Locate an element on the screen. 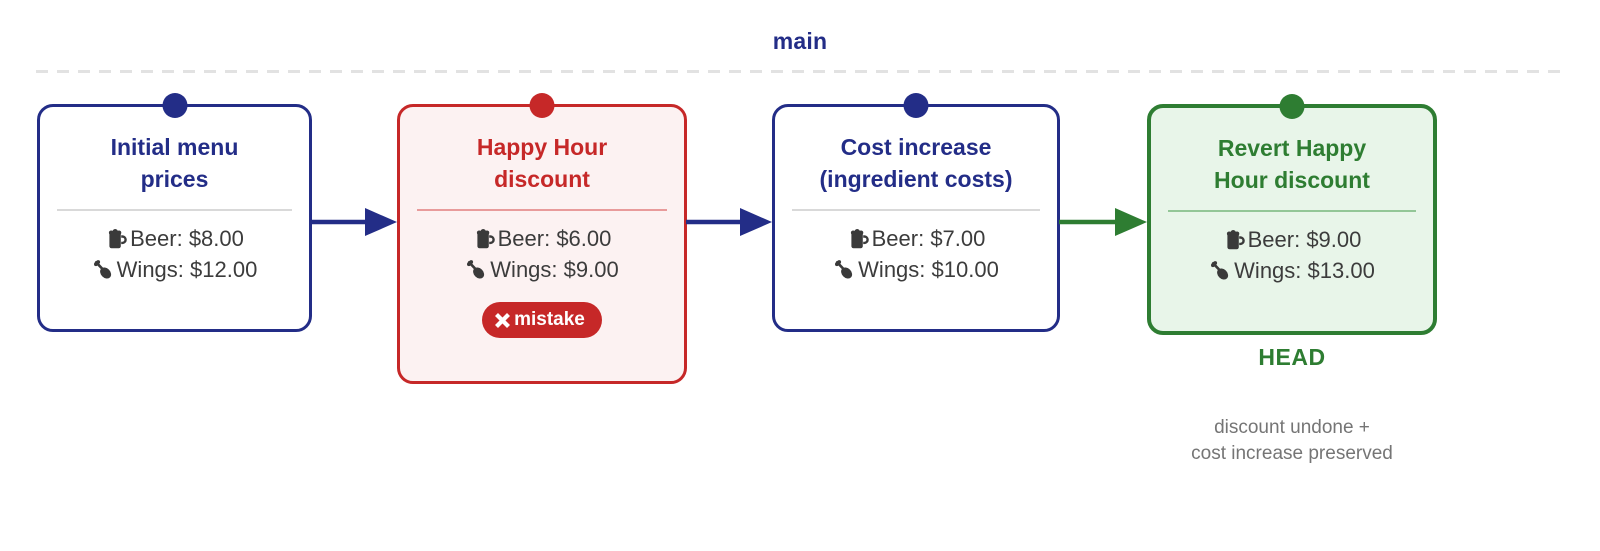  price-text: Wings: $12.00 is located at coordinates (187, 269).